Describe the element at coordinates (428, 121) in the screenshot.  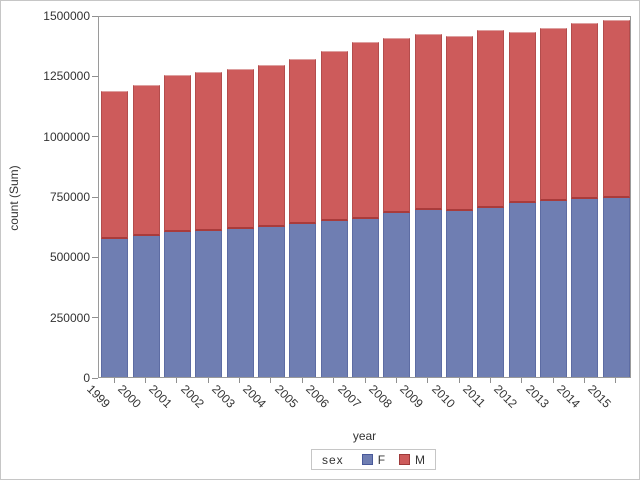
I see `bar-2009-M-segment` at that location.